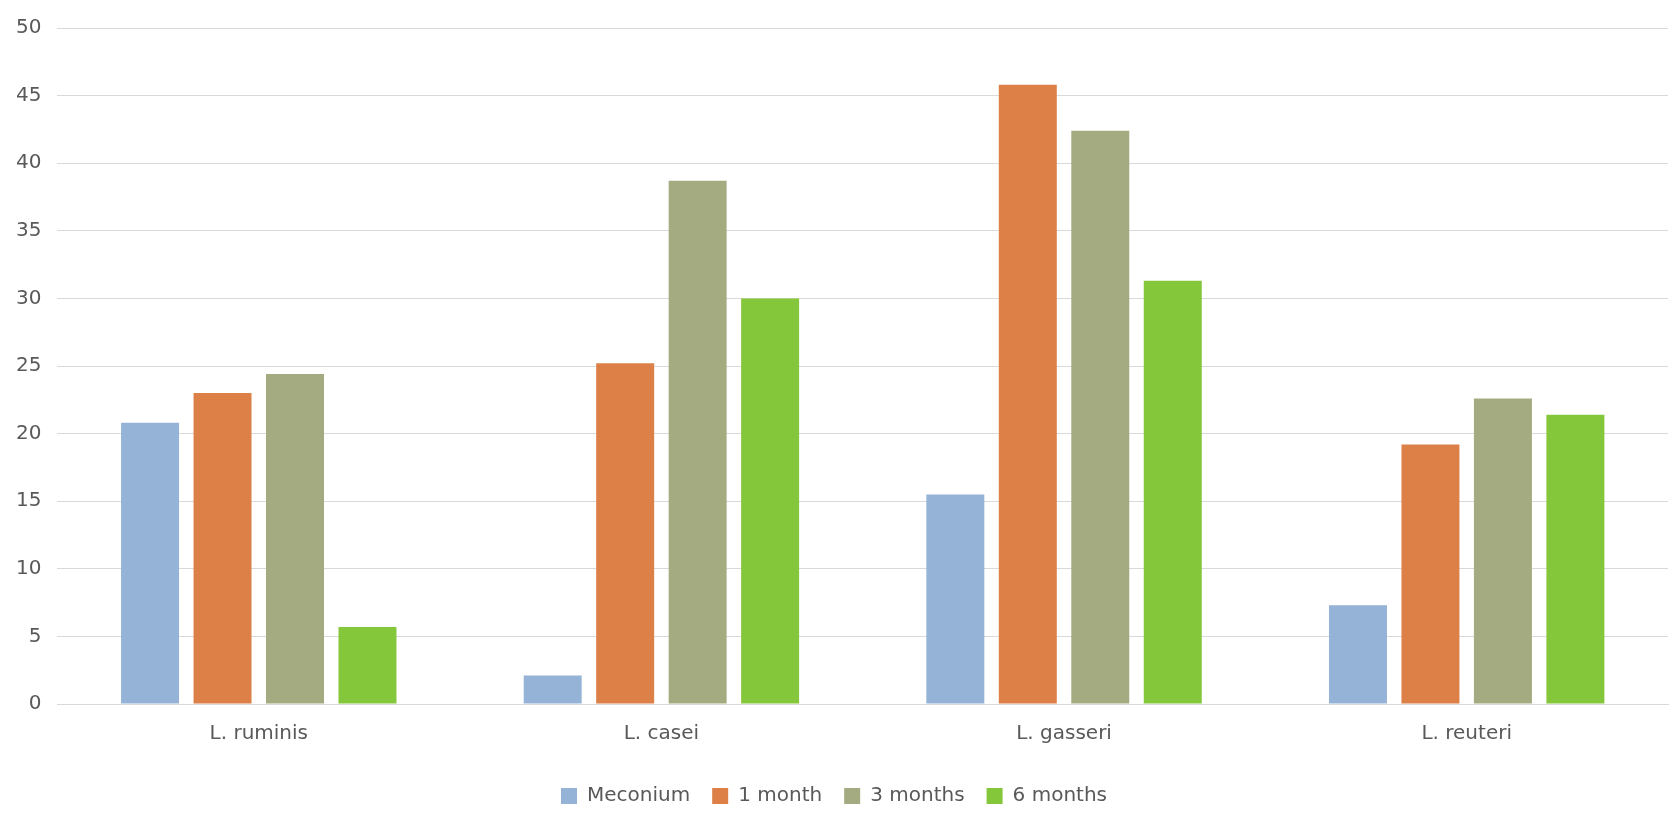 The height and width of the screenshot is (826, 1678). Describe the element at coordinates (29, 431) in the screenshot. I see `y-tick-label: 20` at that location.